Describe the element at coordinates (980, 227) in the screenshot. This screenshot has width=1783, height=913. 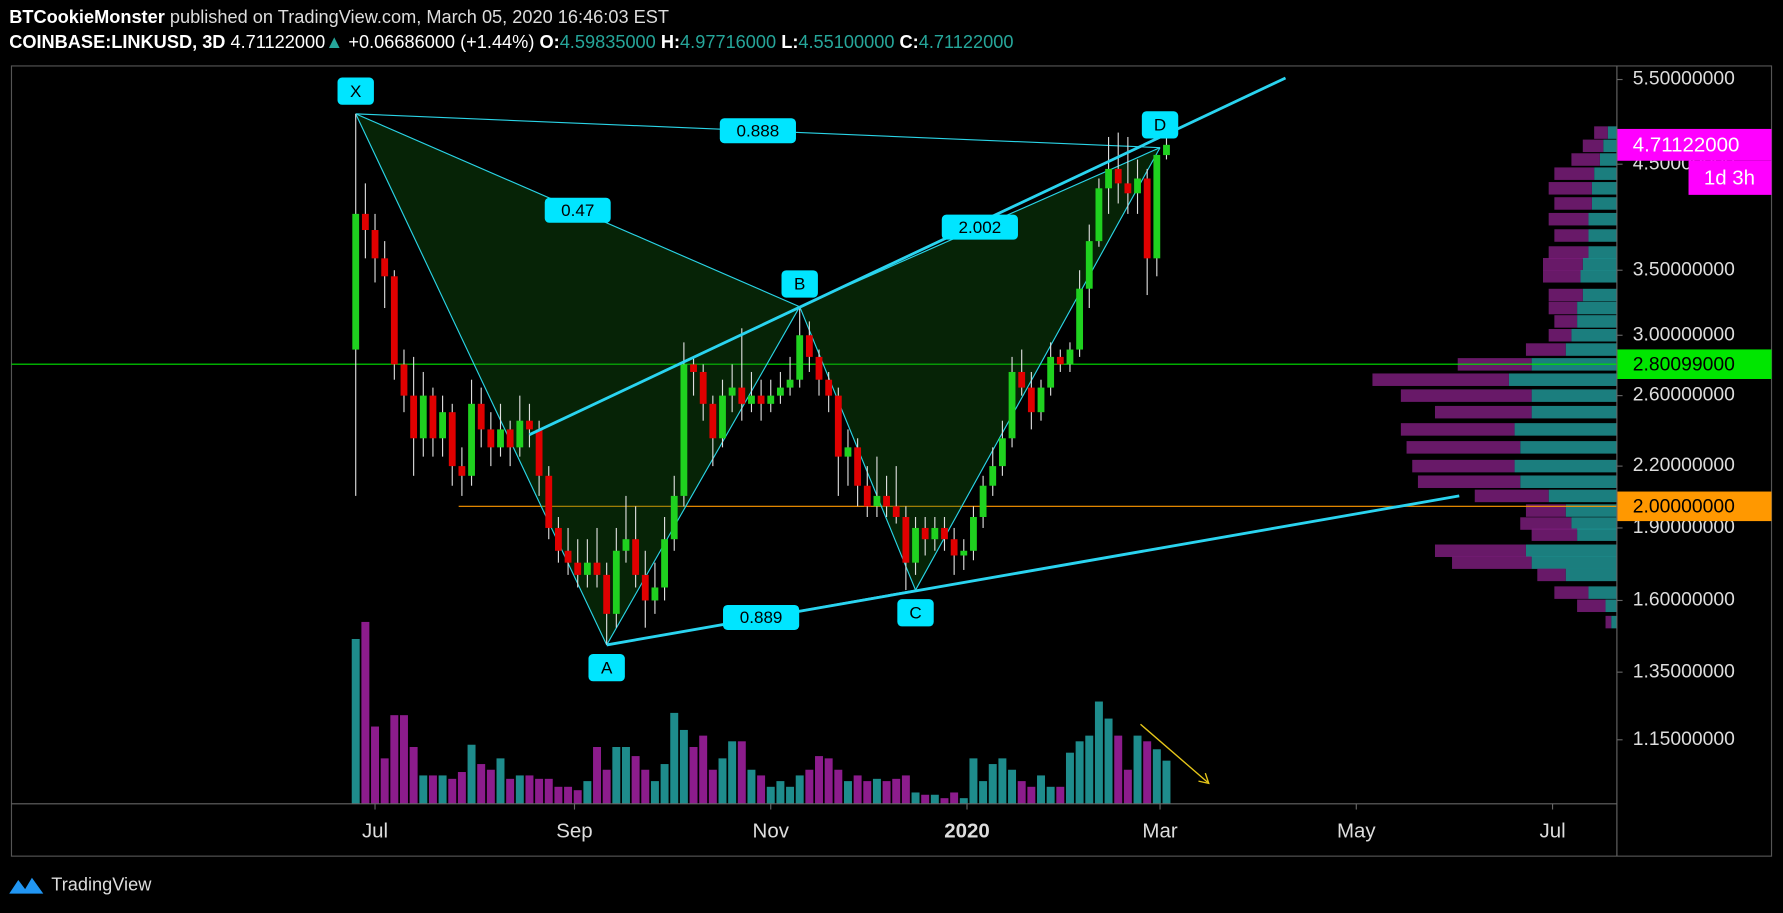
I see `ratio-label: 2.002` at that location.